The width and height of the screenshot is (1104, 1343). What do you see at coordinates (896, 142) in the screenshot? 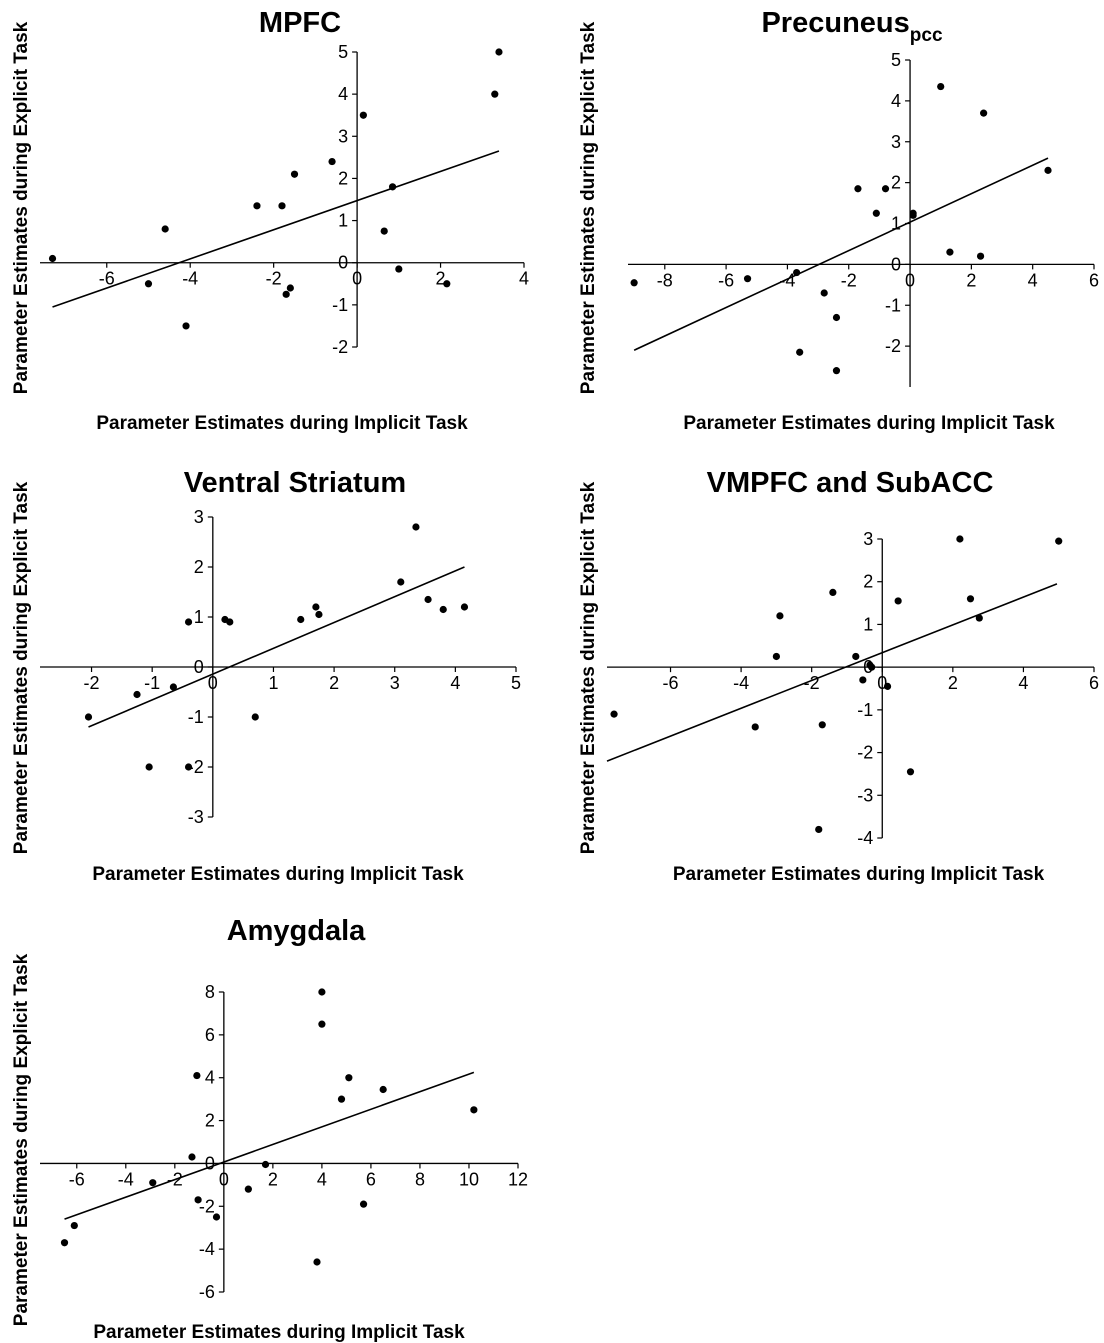
I see `y-tick-label: 3` at bounding box center [896, 142].